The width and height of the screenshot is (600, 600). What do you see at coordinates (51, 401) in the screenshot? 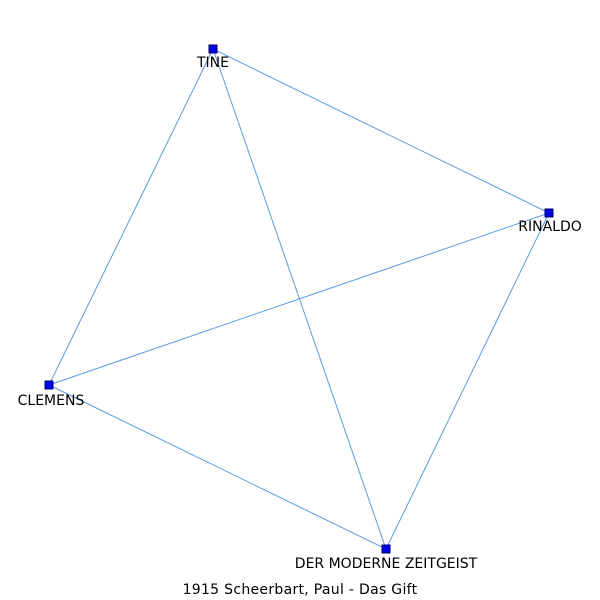
I see `node-label-clemens: CLEMENS` at bounding box center [51, 401].